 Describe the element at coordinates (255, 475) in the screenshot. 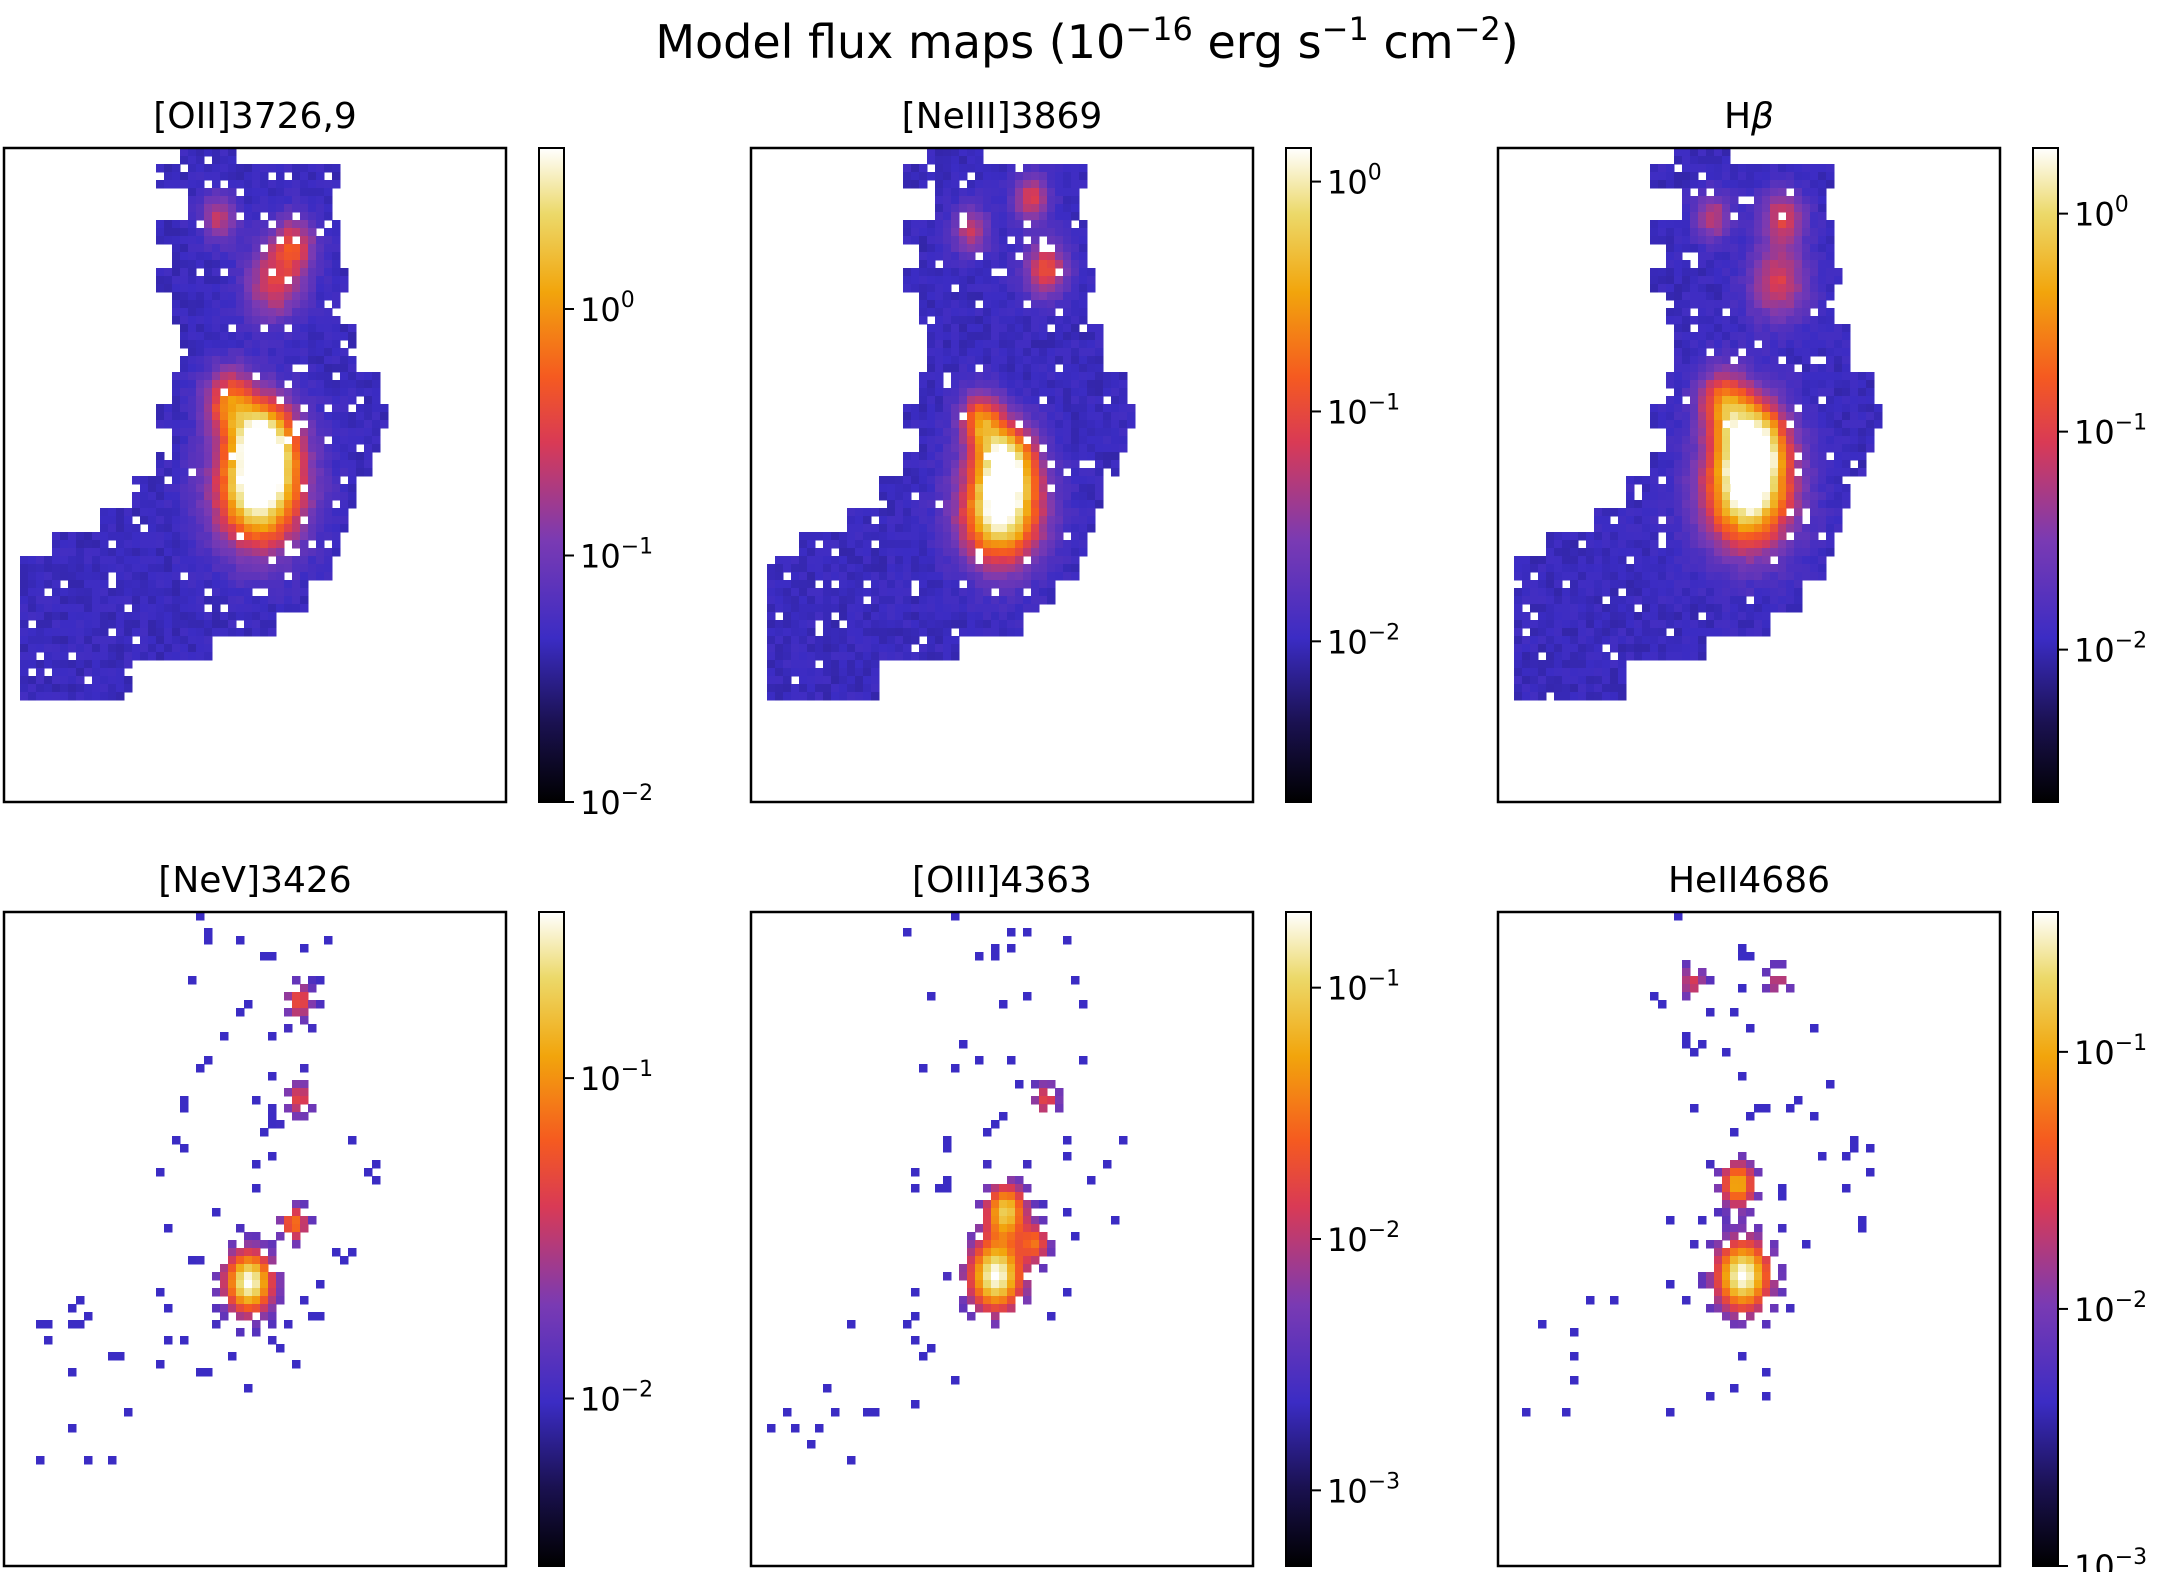

I see `axes-frame` at that location.